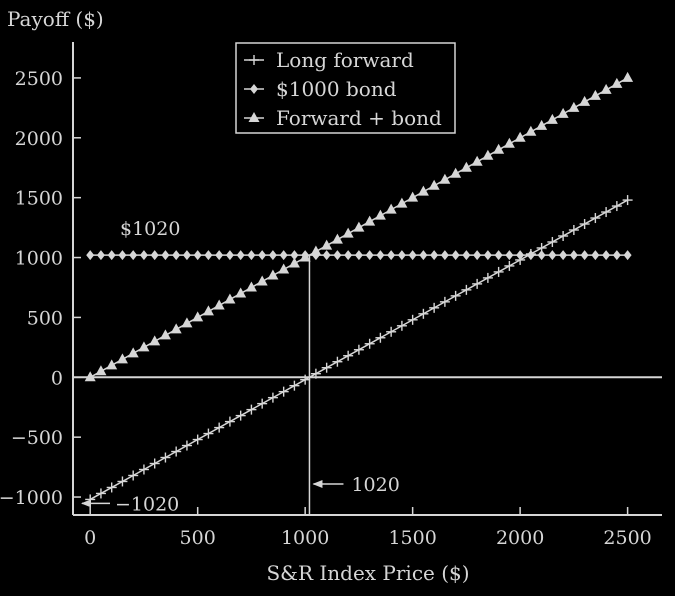  What do you see at coordinates (198, 538) in the screenshot?
I see `x-tick-label: 500` at bounding box center [198, 538].